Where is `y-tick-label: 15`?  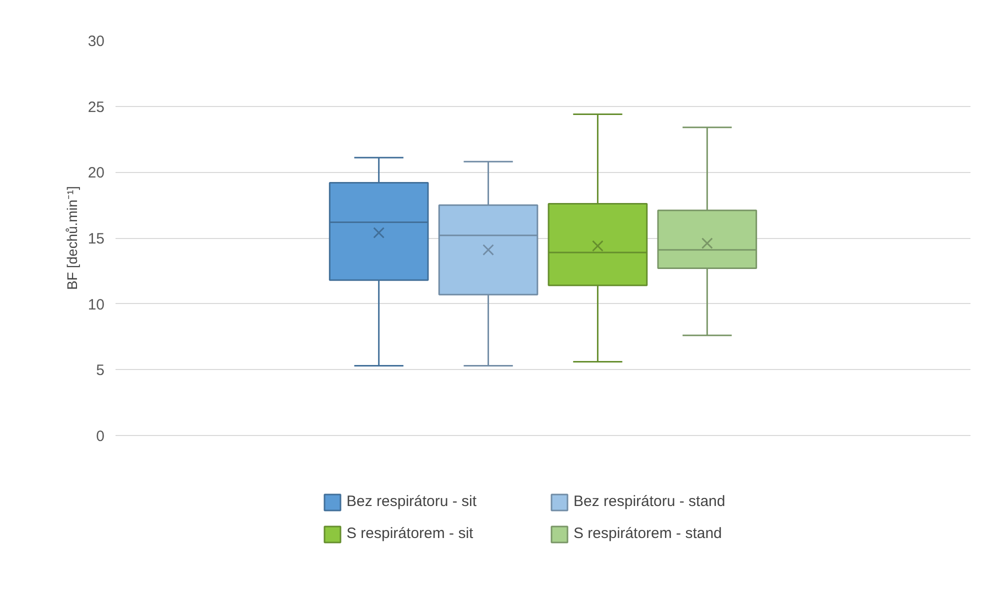 y-tick-label: 15 is located at coordinates (96, 239).